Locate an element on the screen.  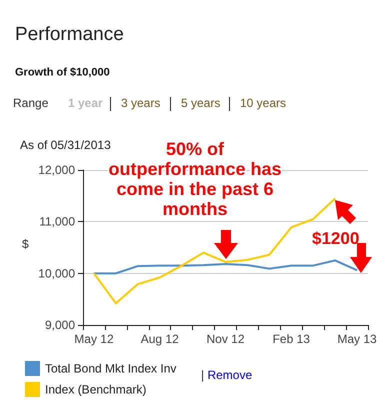
text: 5 years is located at coordinates (200, 103).